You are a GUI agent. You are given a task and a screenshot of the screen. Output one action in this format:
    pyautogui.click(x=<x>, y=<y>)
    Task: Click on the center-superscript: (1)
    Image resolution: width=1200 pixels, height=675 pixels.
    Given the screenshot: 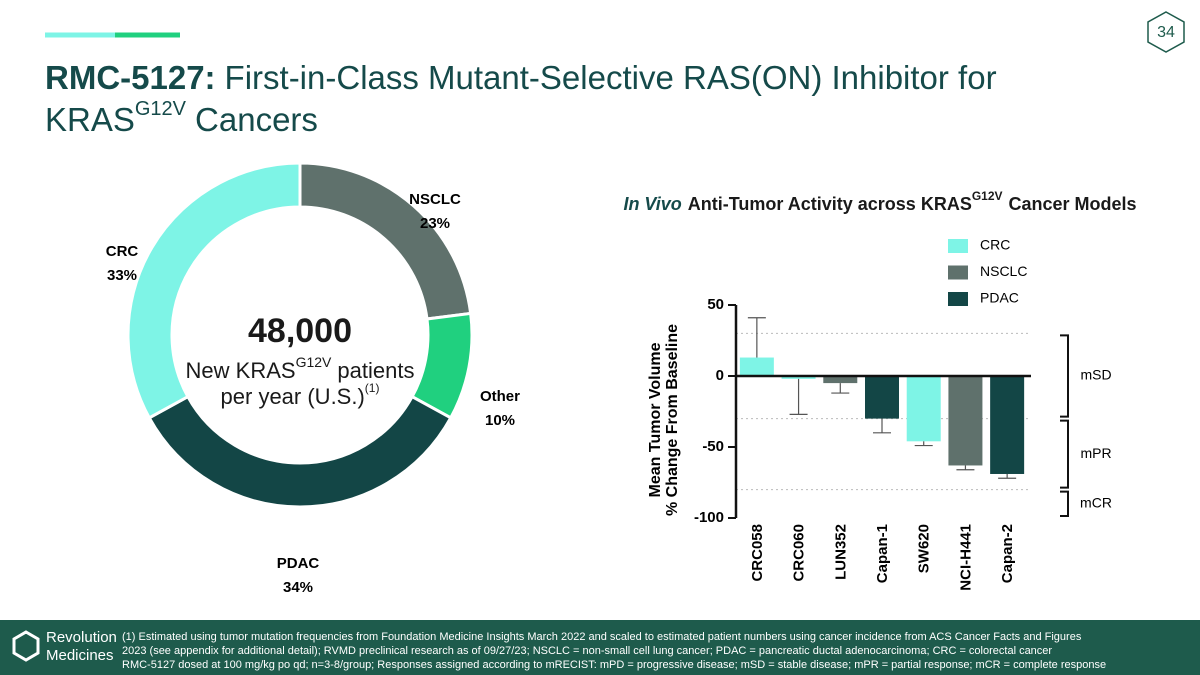 What is the action you would take?
    pyautogui.click(x=372, y=388)
    